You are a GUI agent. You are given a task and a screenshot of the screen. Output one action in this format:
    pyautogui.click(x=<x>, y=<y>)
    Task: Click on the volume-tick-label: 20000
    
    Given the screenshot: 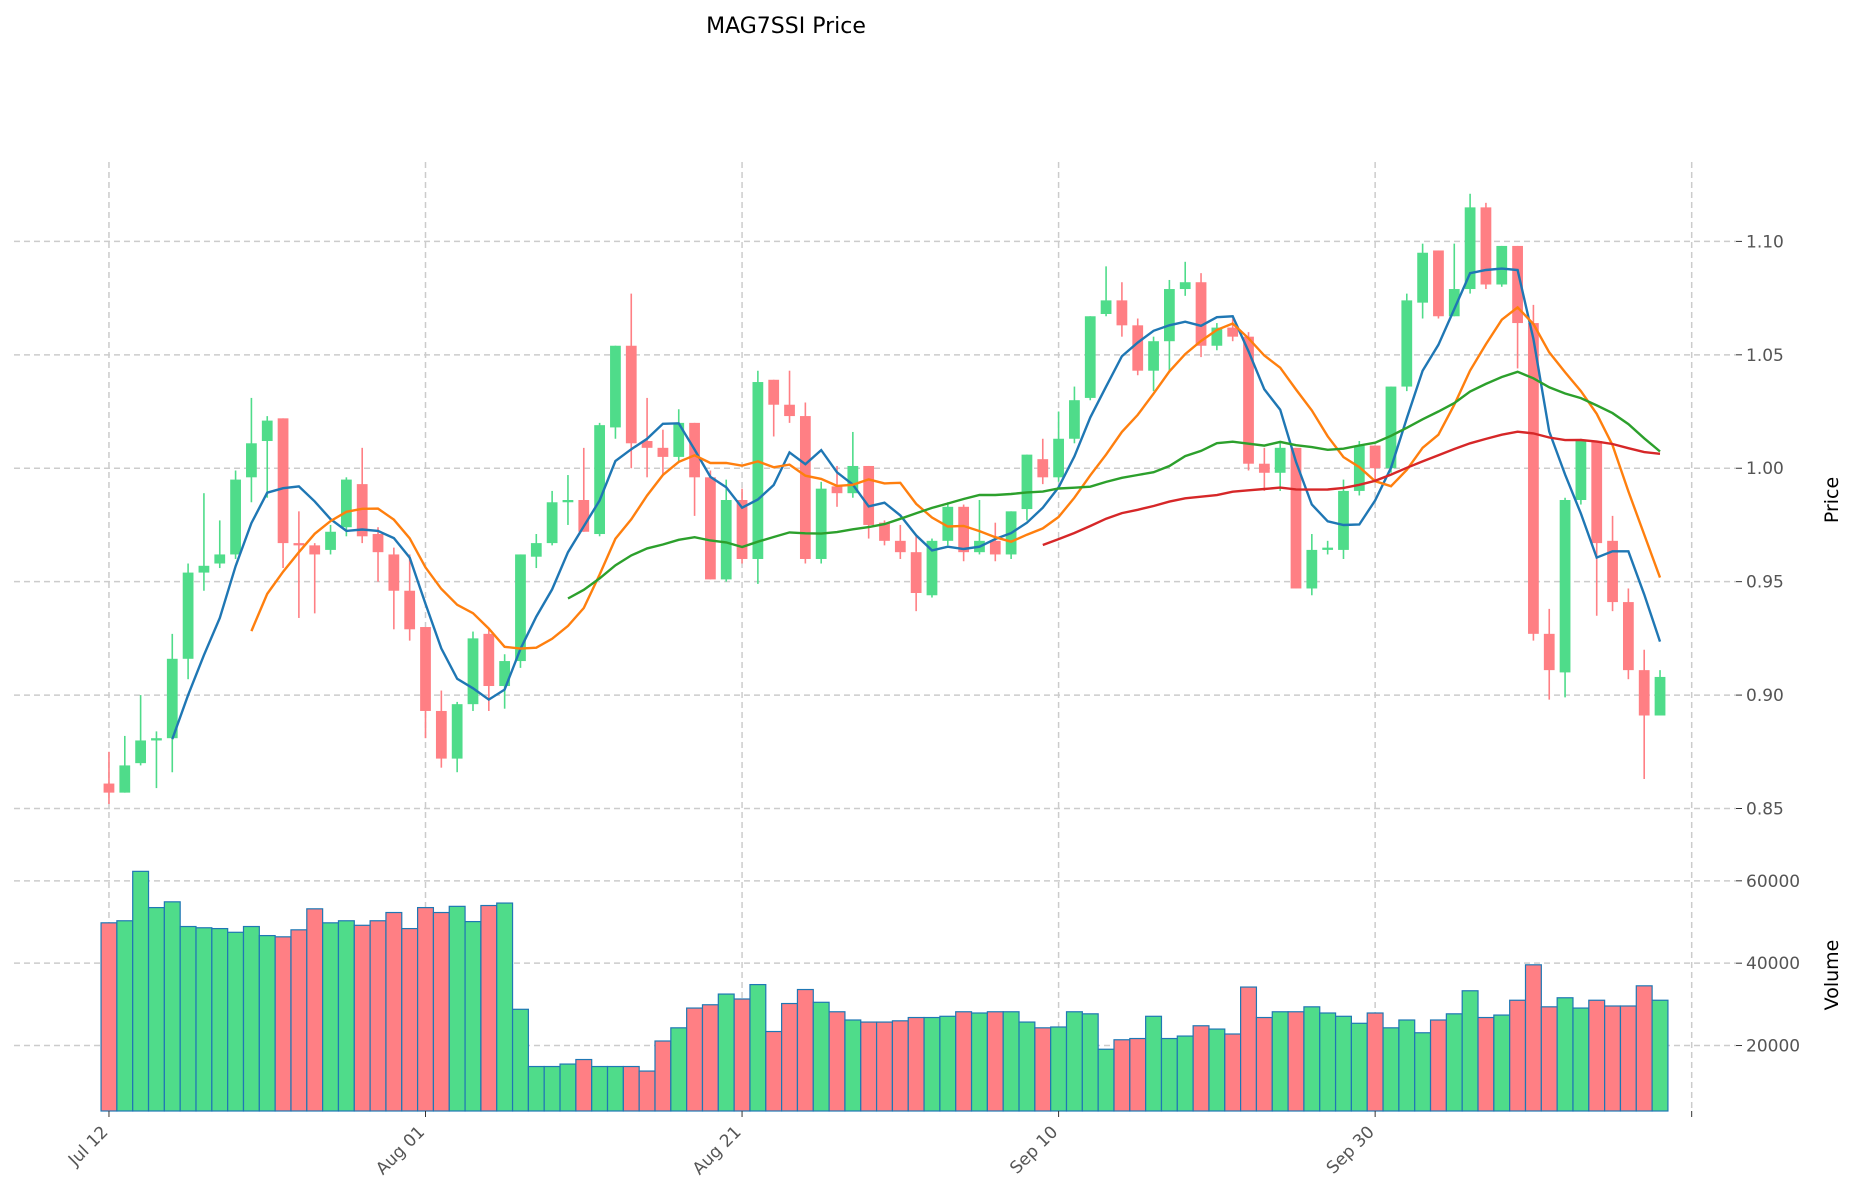 What is the action you would take?
    pyautogui.click(x=1773, y=1047)
    